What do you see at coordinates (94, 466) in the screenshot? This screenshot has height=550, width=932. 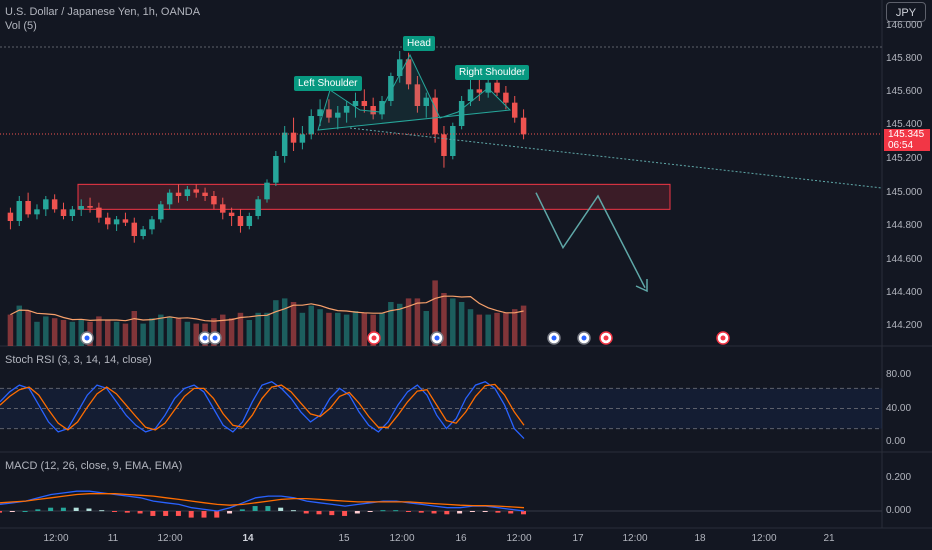 I see `macd-title: MACD (12, 26, close, 9, EMA, EMA)` at bounding box center [94, 466].